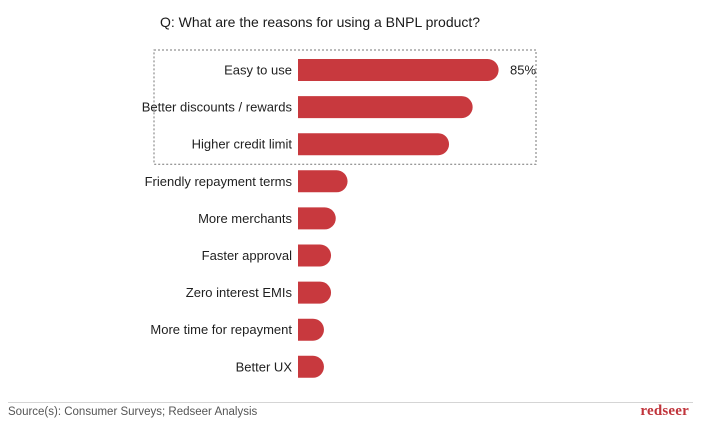  What do you see at coordinates (523, 70) in the screenshot?
I see `value-label-easy-to-use: 85%` at bounding box center [523, 70].